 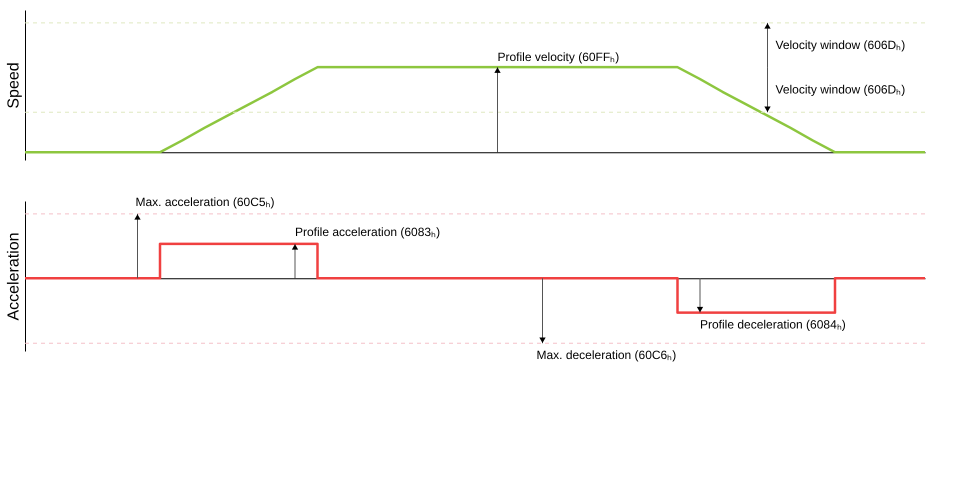 I want to click on y-axis-title: Acceleration, so click(x=14, y=276).